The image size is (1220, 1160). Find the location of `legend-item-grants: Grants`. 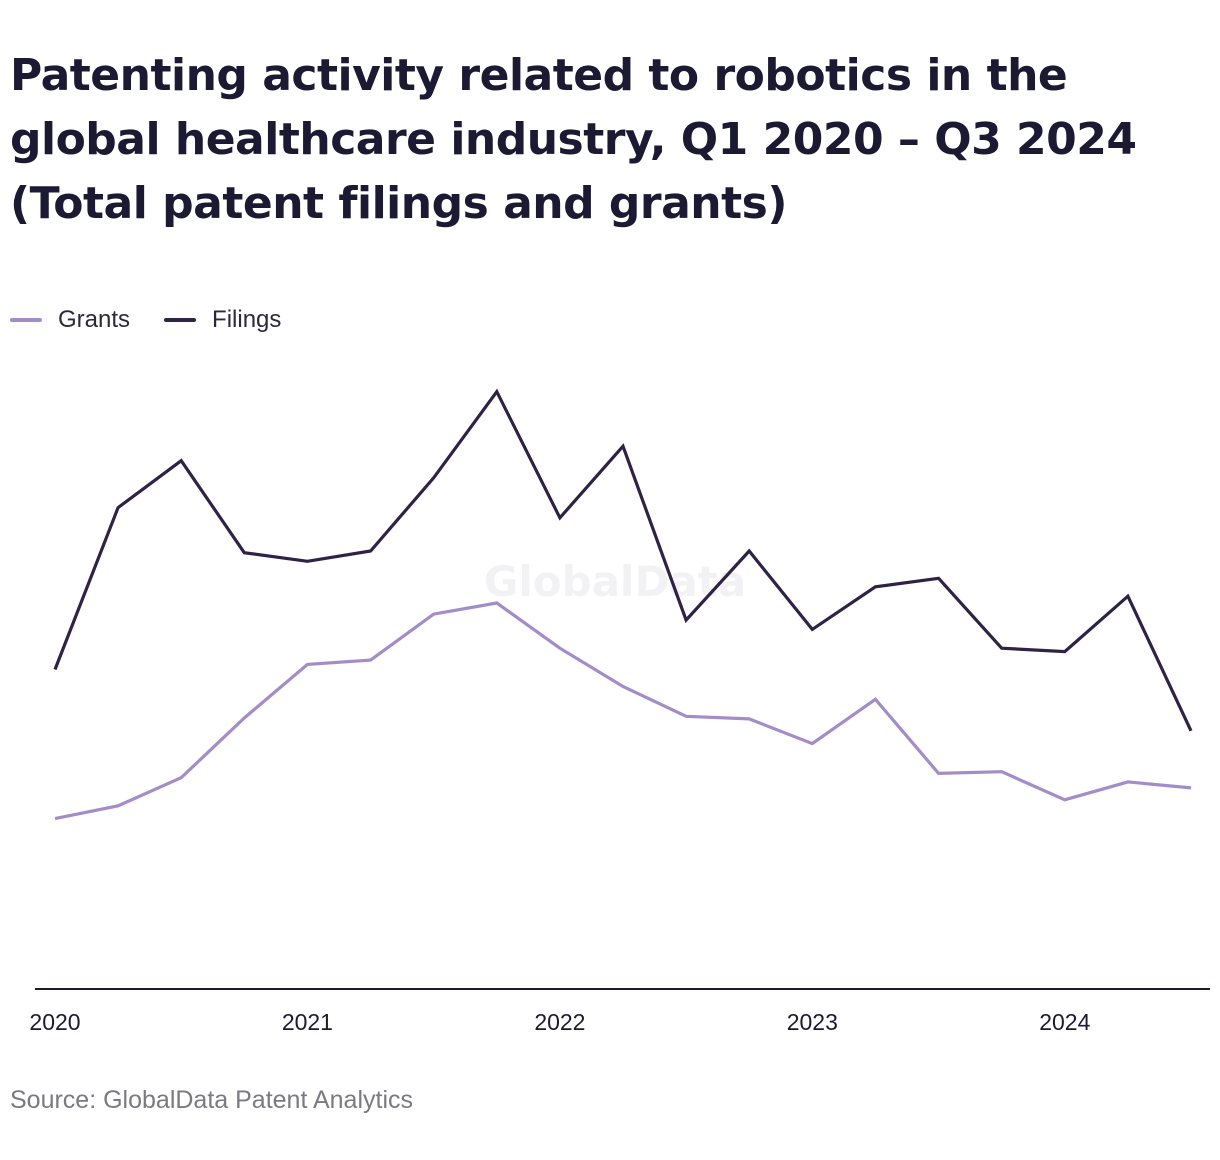

legend-item-grants: Grants is located at coordinates (70, 320).